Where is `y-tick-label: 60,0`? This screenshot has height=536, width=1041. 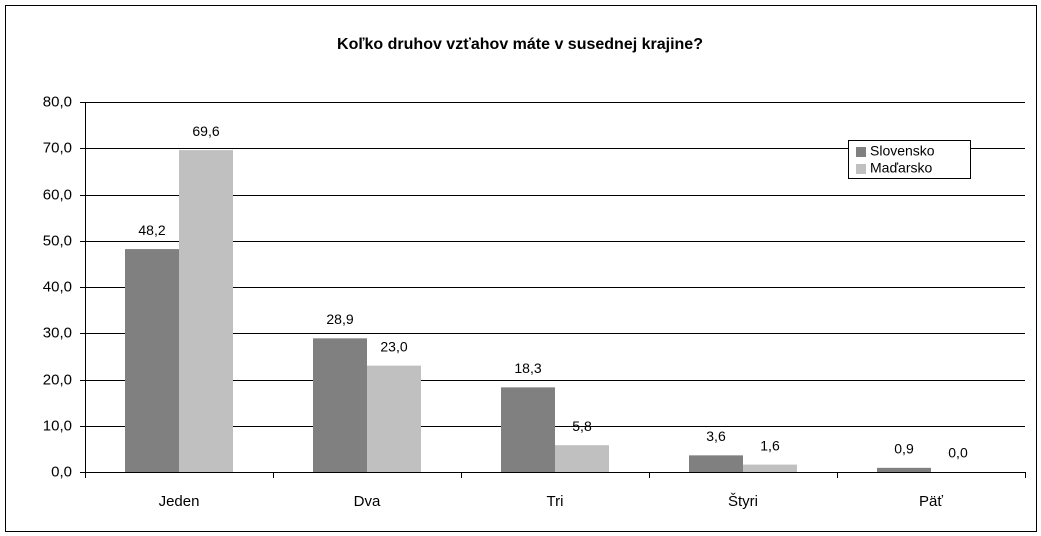
y-tick-label: 60,0 is located at coordinates (57, 194).